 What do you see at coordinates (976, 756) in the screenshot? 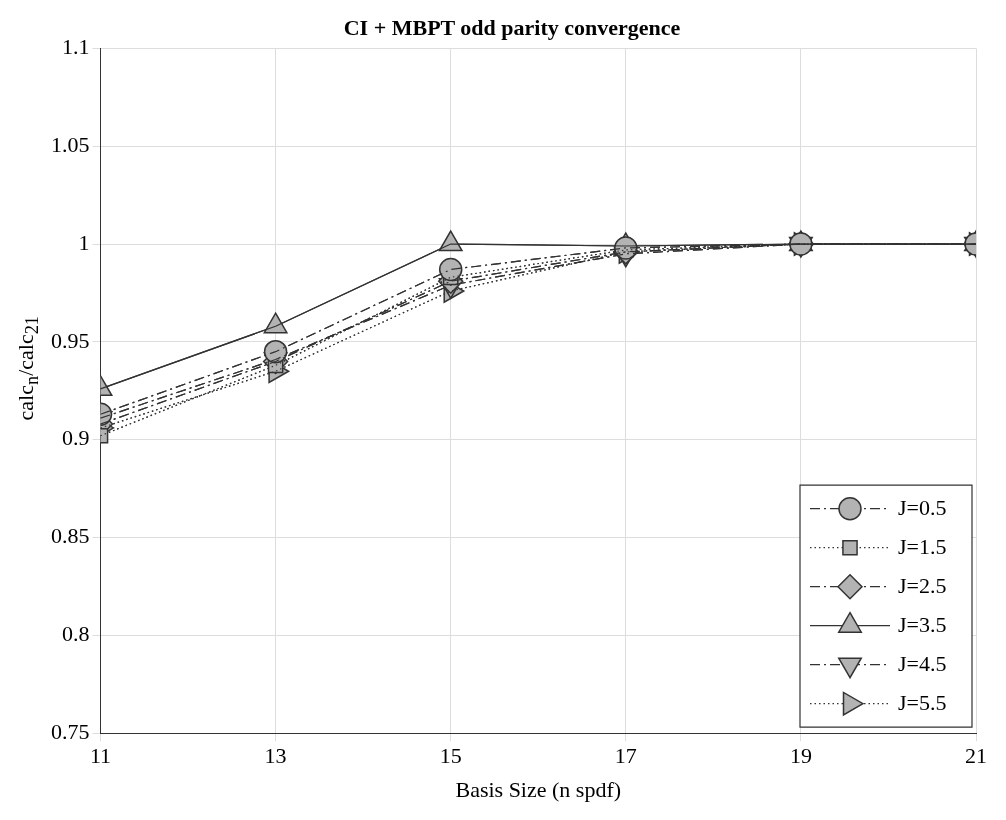
I see `x-tick-label: 21` at bounding box center [976, 756].